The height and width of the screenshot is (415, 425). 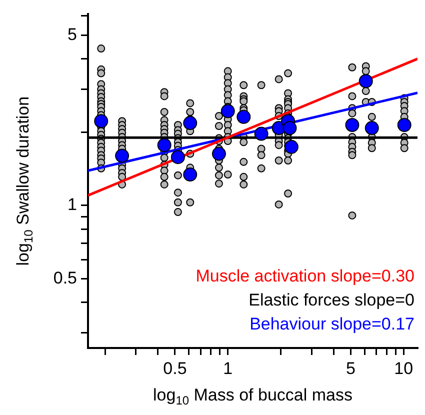 I want to click on text: Muscle activation slope=0.30, so click(x=305, y=276).